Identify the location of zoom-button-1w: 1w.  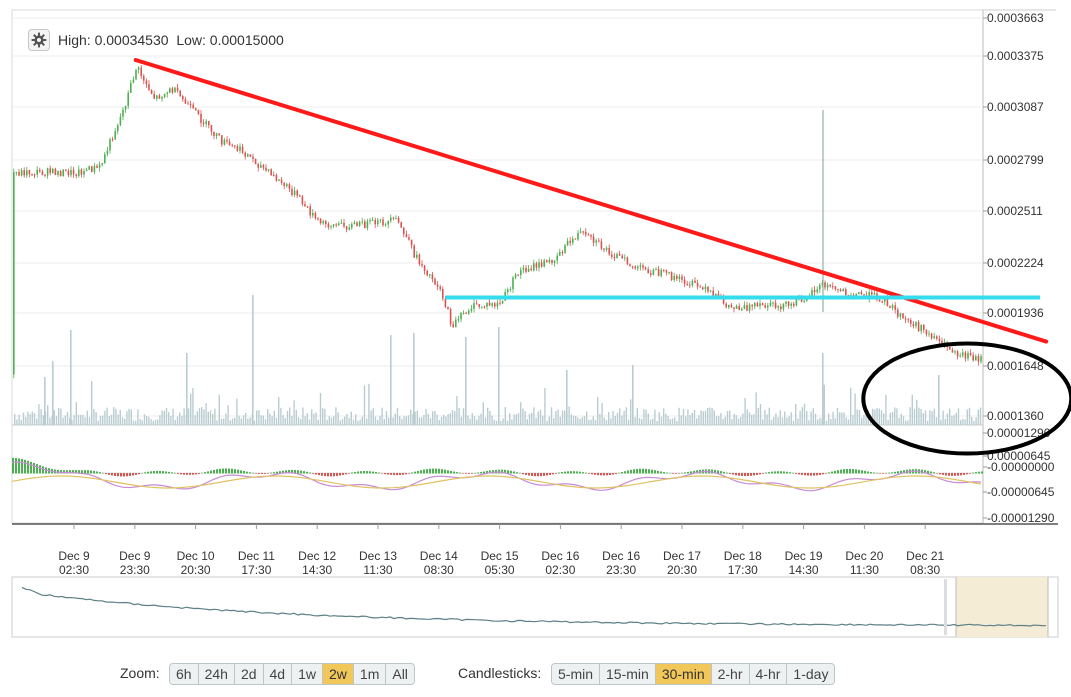
(307, 674).